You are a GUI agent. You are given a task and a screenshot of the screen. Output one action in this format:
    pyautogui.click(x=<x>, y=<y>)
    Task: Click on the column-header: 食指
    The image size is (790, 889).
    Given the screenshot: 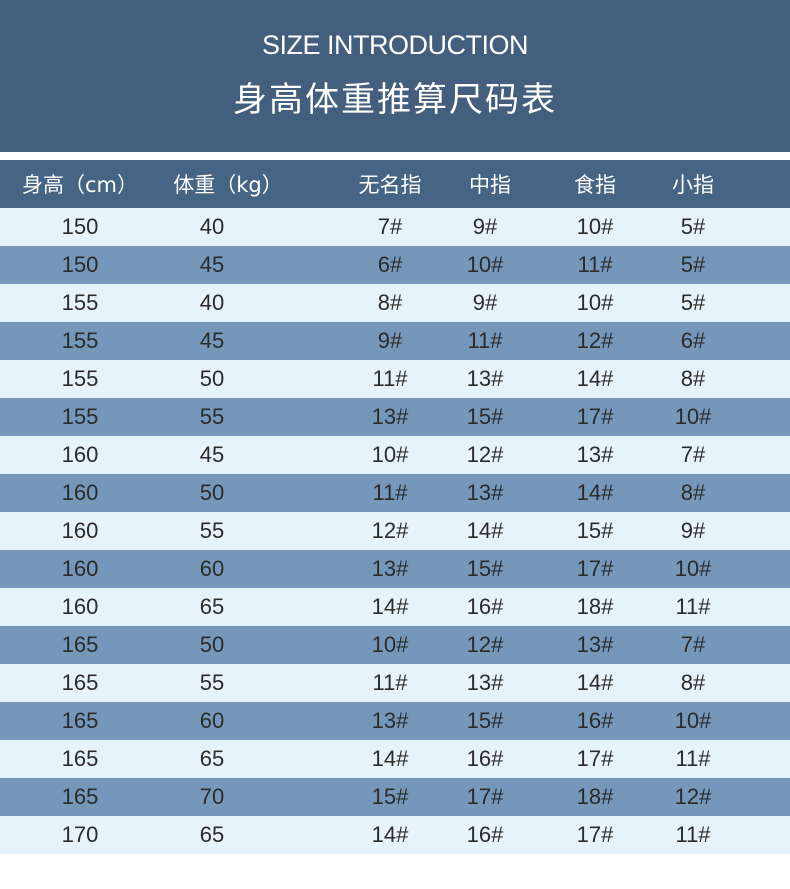 What is the action you would take?
    pyautogui.click(x=595, y=185)
    